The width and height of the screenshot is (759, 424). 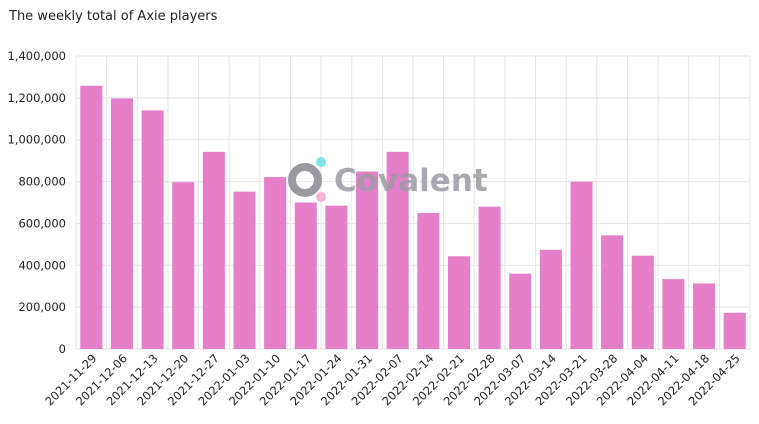 I want to click on watermark-ring-icon, so click(x=305, y=180).